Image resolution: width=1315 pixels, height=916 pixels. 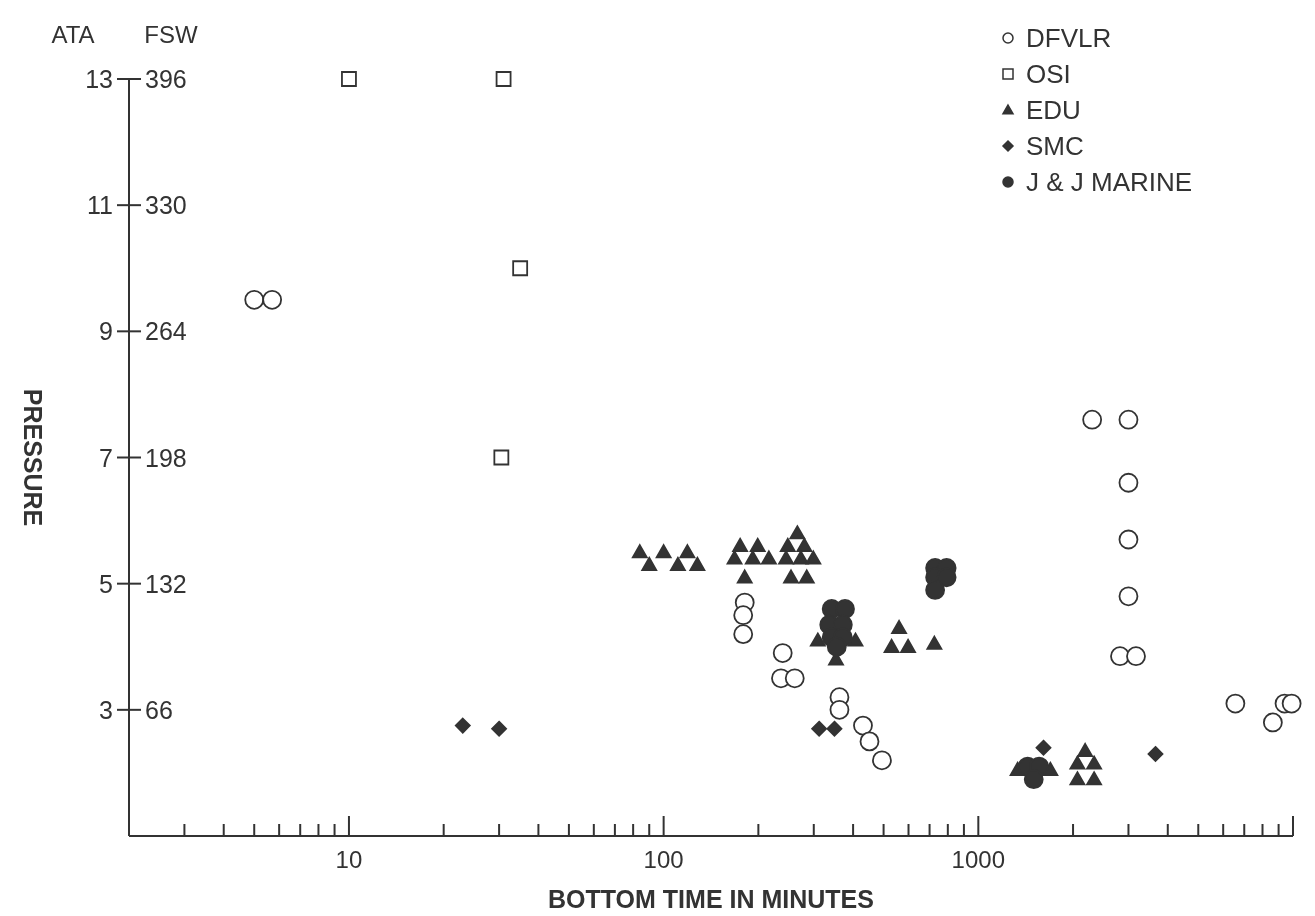 What do you see at coordinates (166, 205) in the screenshot?
I see `y2-tick-label: 330` at bounding box center [166, 205].